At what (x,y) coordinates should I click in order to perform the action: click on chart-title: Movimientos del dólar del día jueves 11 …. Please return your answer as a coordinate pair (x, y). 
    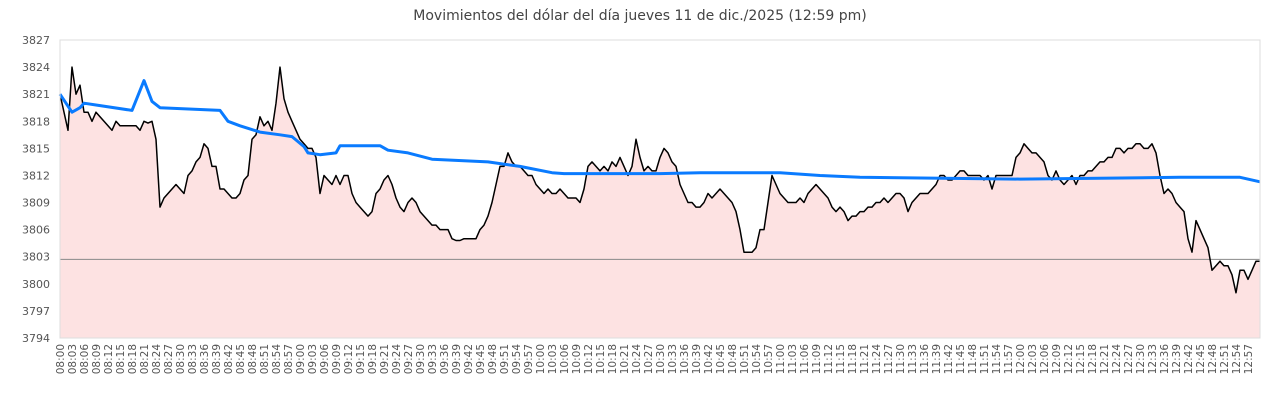
    Looking at the image, I should click on (640, 16).